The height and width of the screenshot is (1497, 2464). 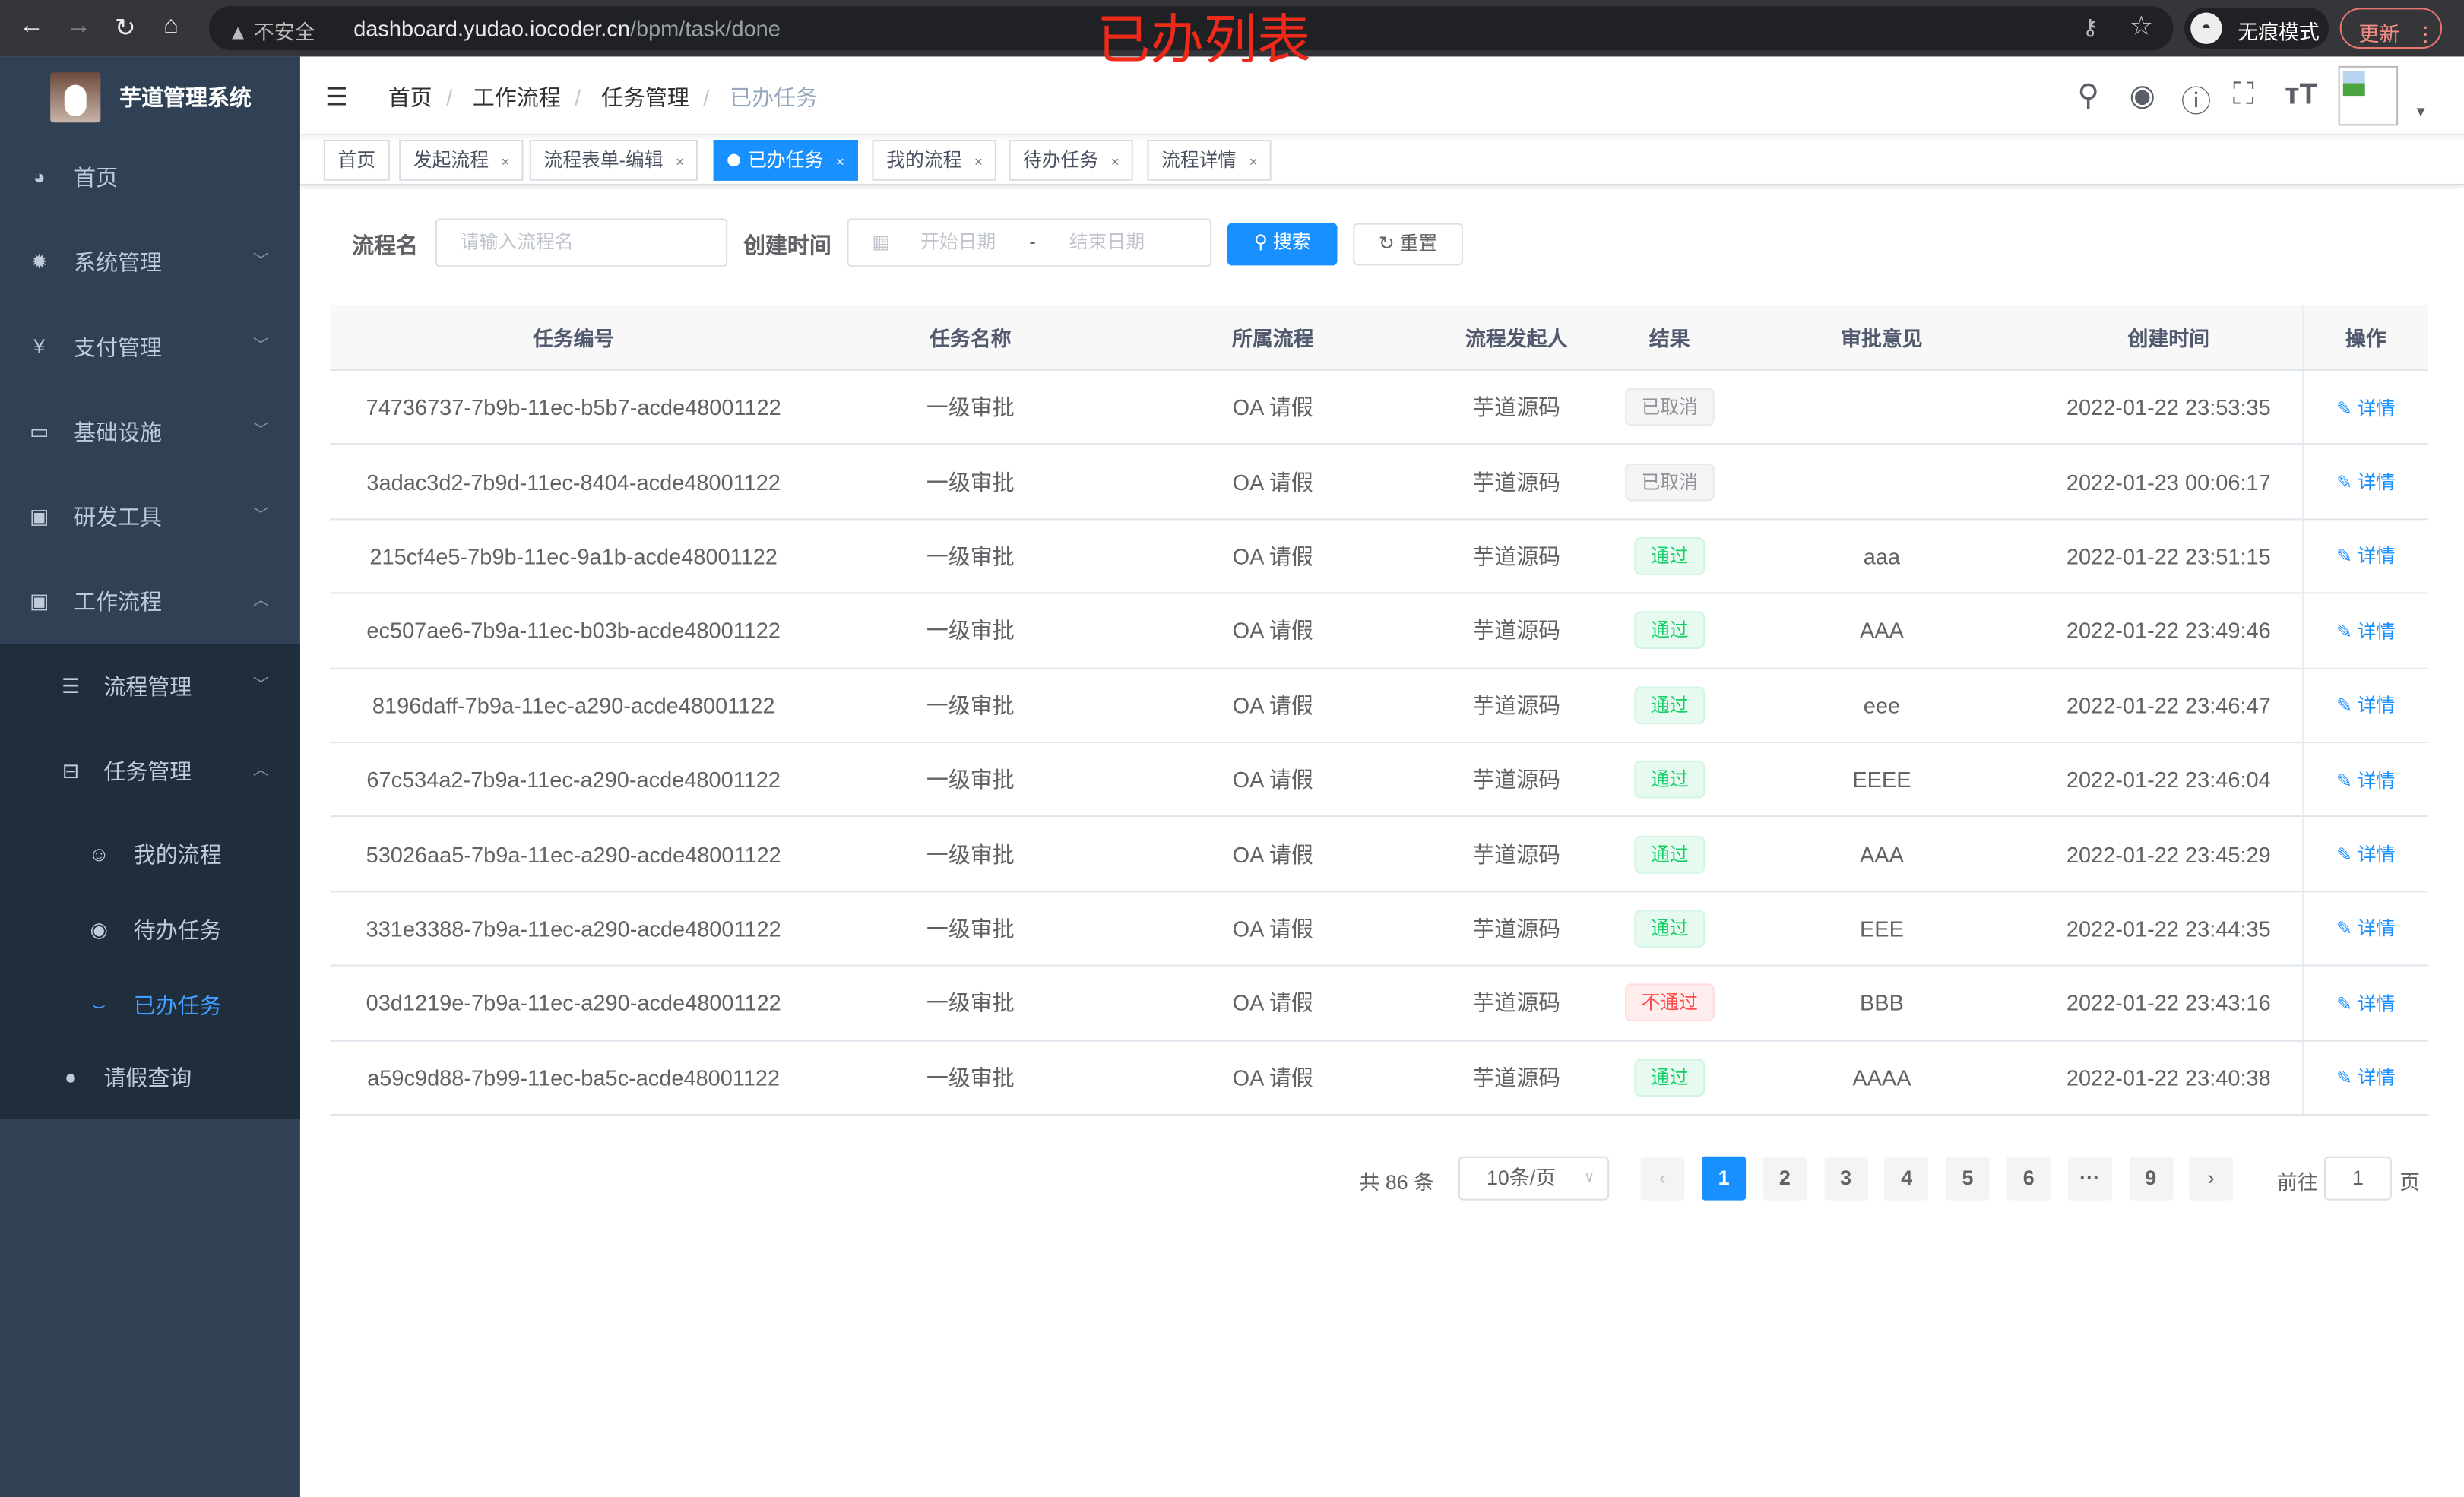 What do you see at coordinates (2368, 95) in the screenshot?
I see `avatar` at bounding box center [2368, 95].